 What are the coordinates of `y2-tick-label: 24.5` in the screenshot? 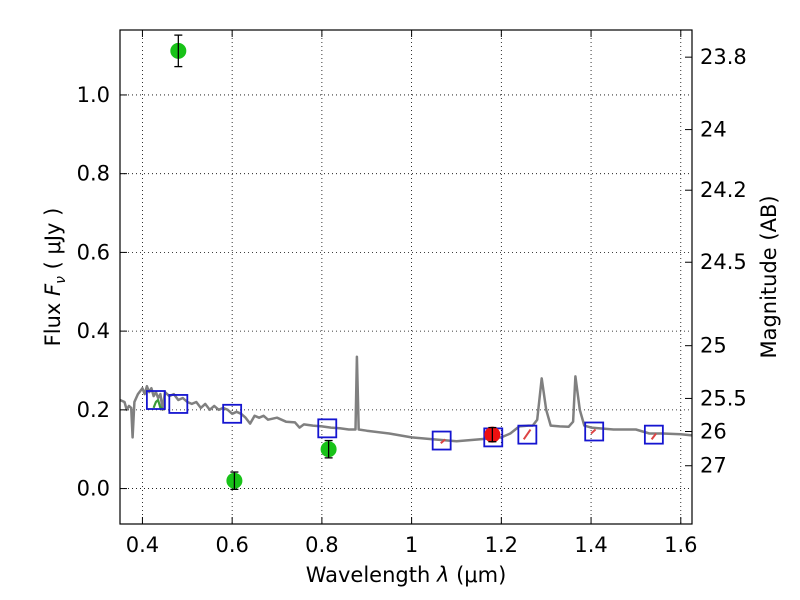 It's located at (723, 262).